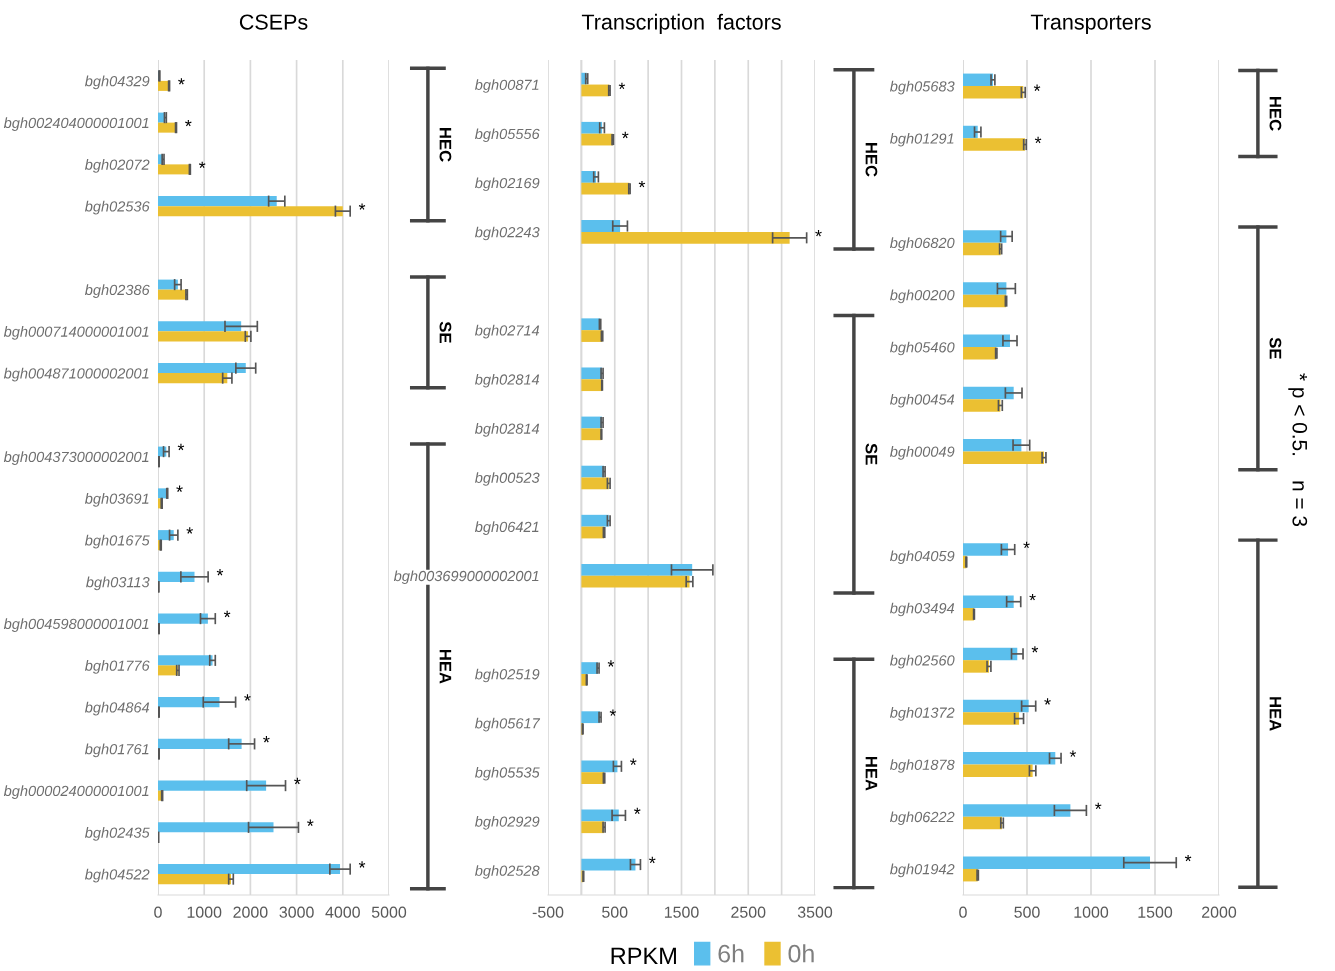  What do you see at coordinates (507, 184) in the screenshot?
I see `y-tick-label: bgh02169` at bounding box center [507, 184].